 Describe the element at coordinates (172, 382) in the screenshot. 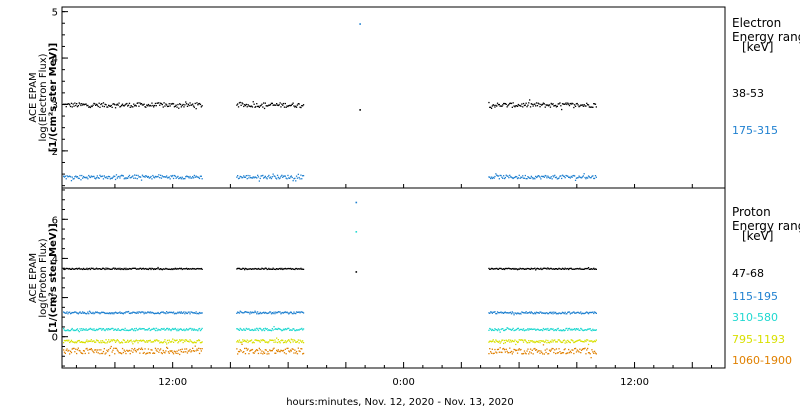

I see `x-tick-label: 12:00` at that location.